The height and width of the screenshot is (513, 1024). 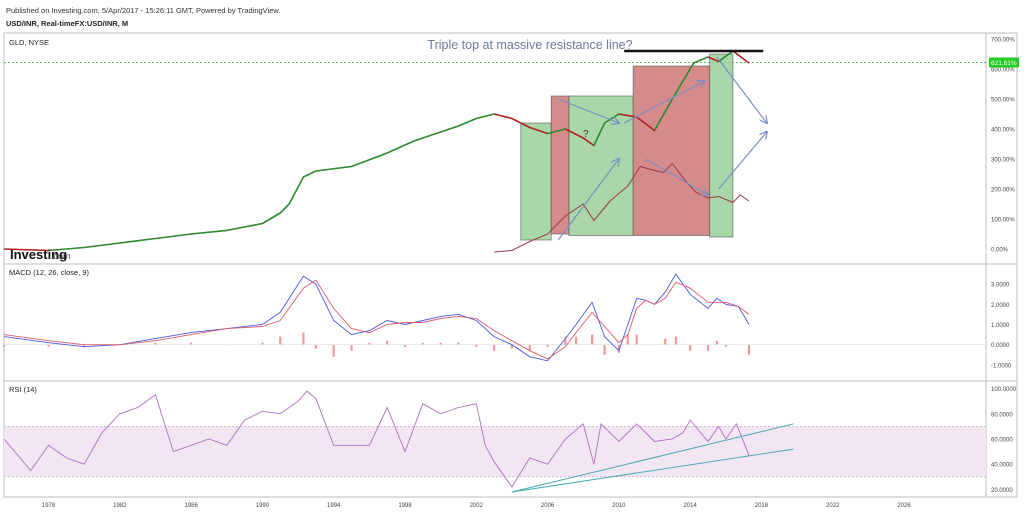 What do you see at coordinates (29, 42) in the screenshot?
I see `price-panel-title: GLD, NYSE` at bounding box center [29, 42].